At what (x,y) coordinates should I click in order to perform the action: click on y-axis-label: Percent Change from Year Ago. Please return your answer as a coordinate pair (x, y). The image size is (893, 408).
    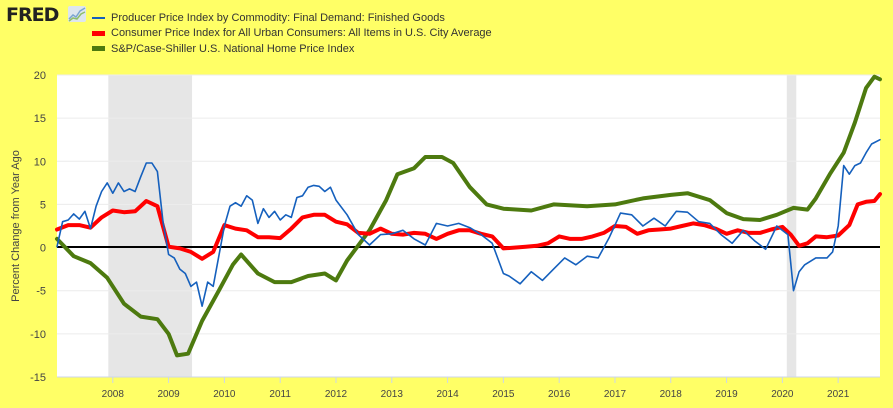
    Looking at the image, I should click on (16, 226).